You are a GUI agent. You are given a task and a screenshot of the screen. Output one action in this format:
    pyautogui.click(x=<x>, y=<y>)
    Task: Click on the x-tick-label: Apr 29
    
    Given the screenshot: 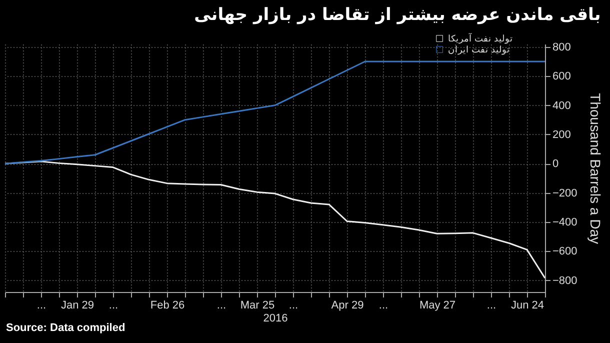 What is the action you would take?
    pyautogui.click(x=347, y=306)
    